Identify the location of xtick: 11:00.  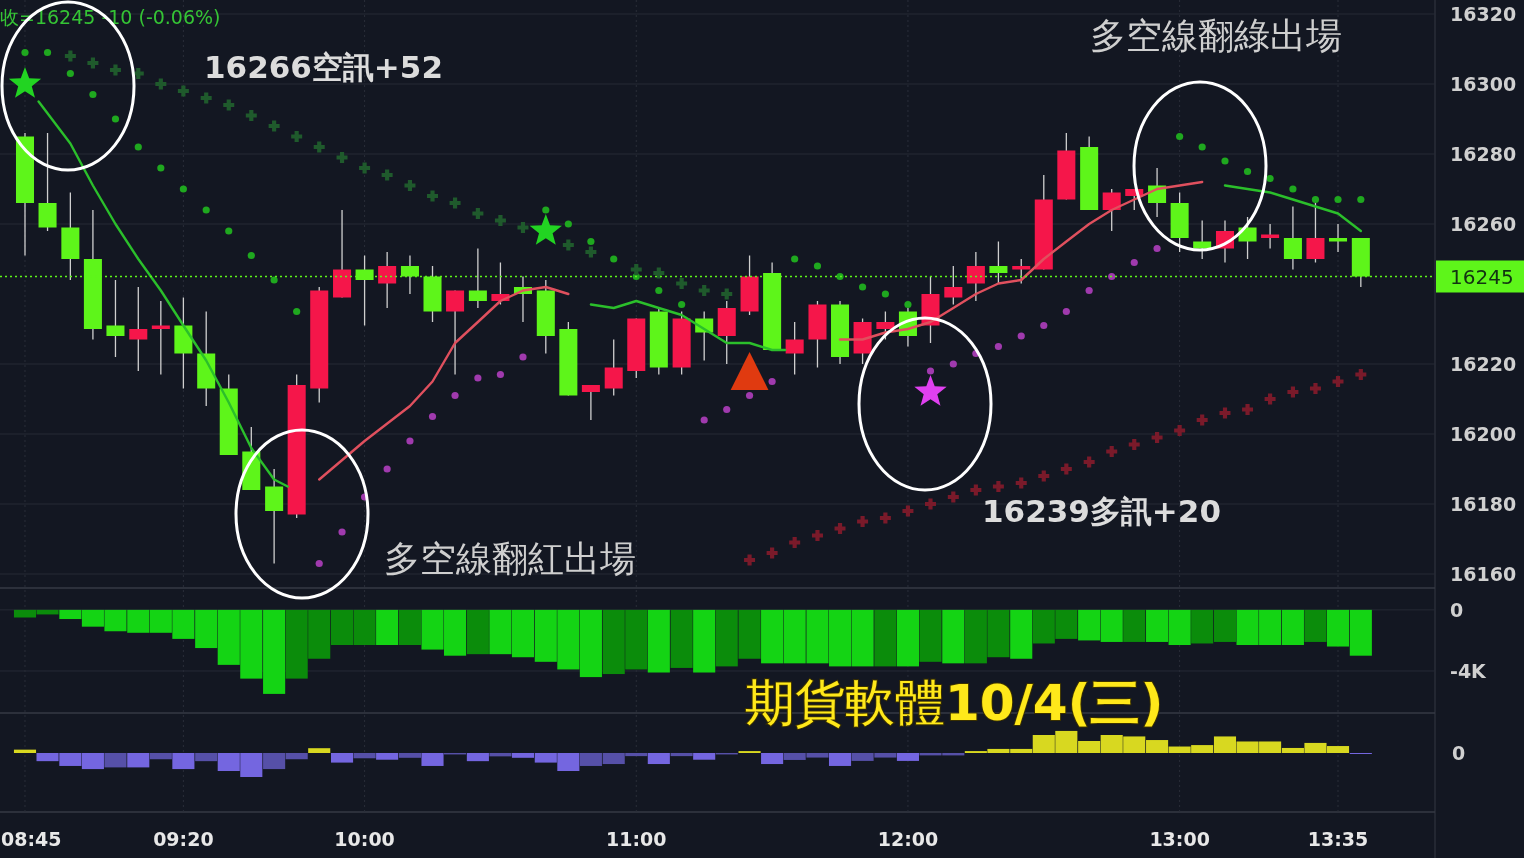
(636, 839).